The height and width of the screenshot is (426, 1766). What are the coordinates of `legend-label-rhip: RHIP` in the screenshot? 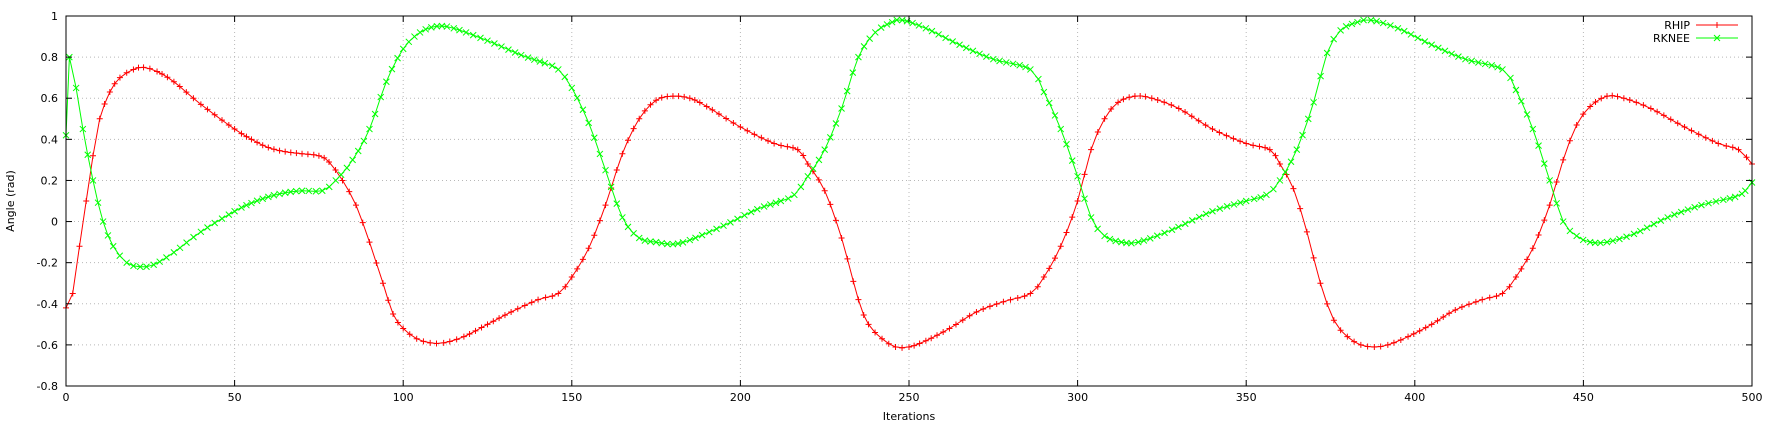 It's located at (1677, 25).